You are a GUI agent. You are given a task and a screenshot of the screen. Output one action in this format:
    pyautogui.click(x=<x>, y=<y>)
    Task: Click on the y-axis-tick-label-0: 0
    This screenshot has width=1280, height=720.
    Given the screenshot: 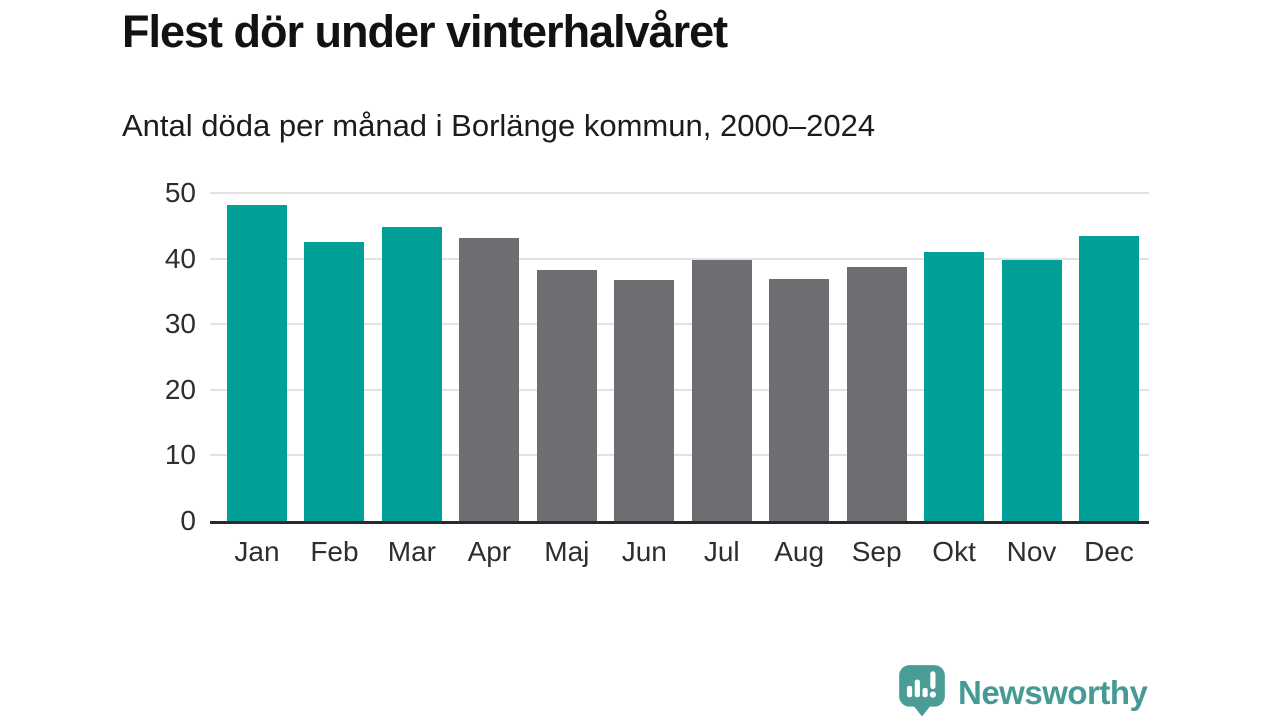 What is the action you would take?
    pyautogui.click(x=188, y=520)
    